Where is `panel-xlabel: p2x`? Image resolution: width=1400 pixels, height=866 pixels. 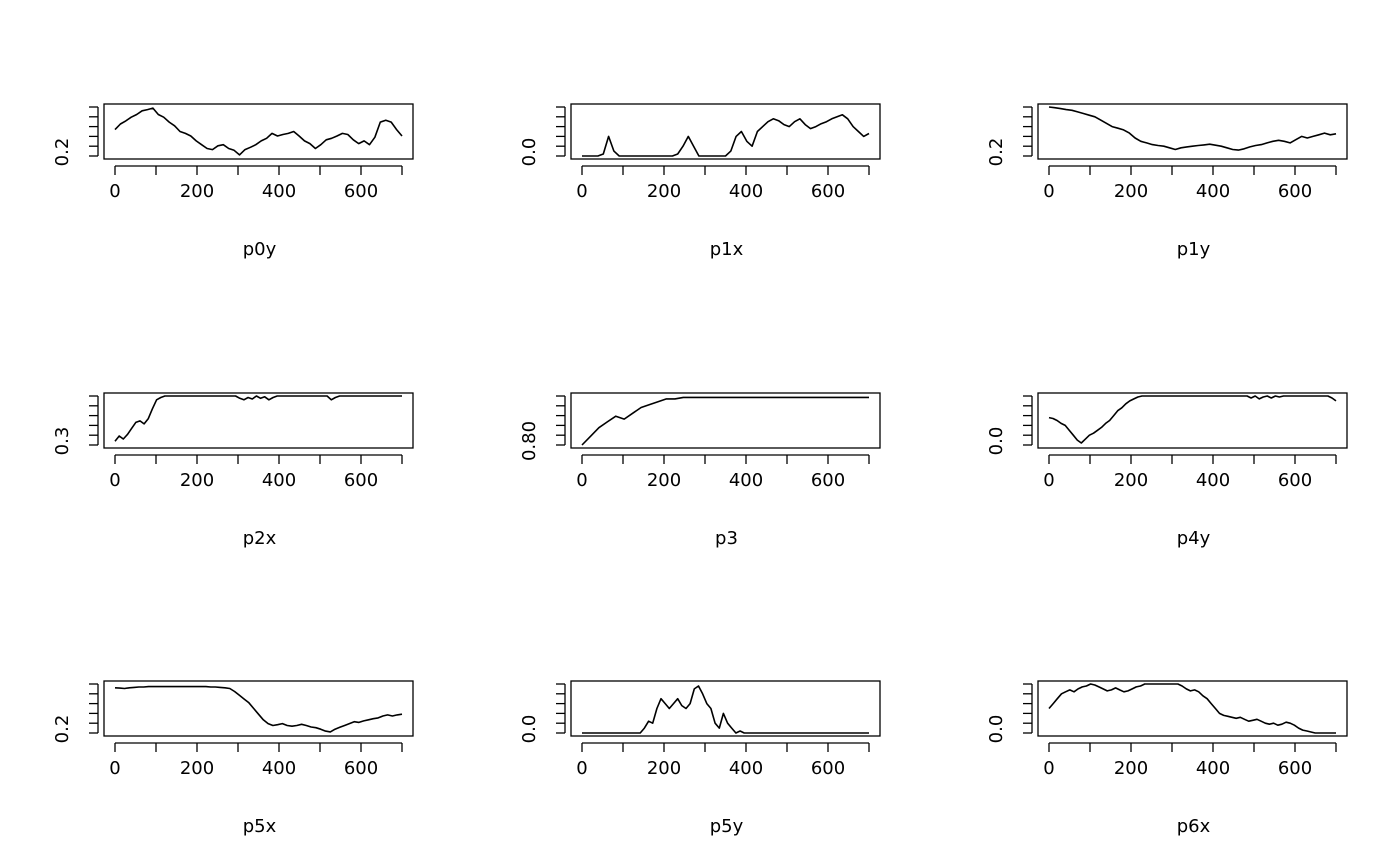
panel-xlabel: p2x is located at coordinates (260, 538).